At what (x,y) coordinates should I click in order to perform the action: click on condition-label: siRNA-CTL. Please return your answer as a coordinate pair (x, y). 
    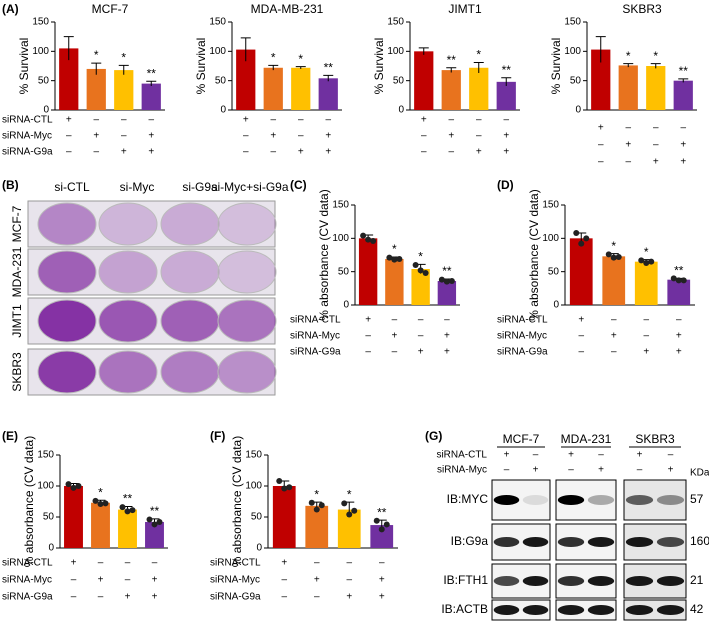
    Looking at the image, I should click on (315, 320).